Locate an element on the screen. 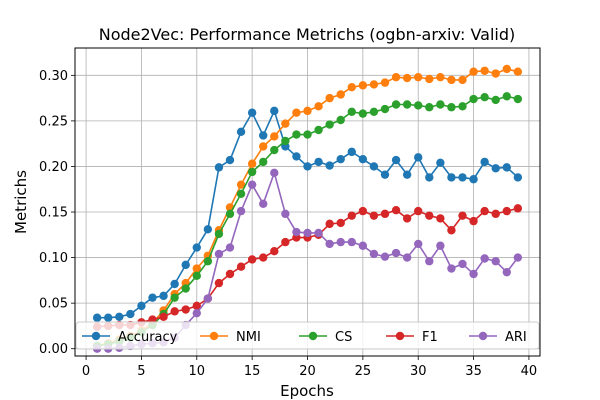 This screenshot has width=600, height=400. y-tick-label: 0.20 is located at coordinates (53, 167).